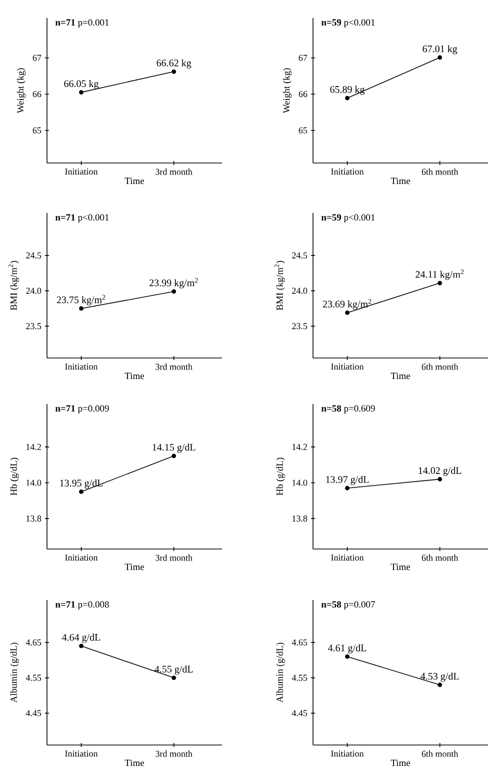  I want to click on data-label: 66.62 kg, so click(174, 63).